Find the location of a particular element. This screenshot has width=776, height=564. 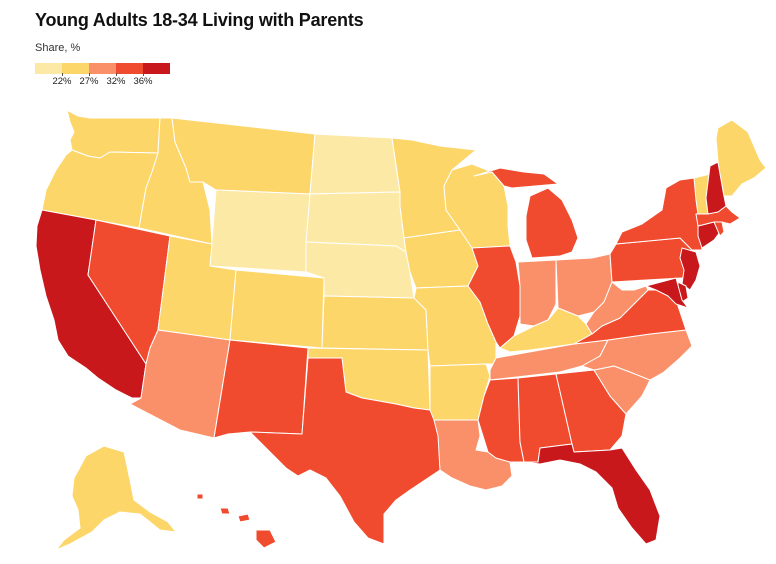

state-NJ is located at coordinates (690, 269).